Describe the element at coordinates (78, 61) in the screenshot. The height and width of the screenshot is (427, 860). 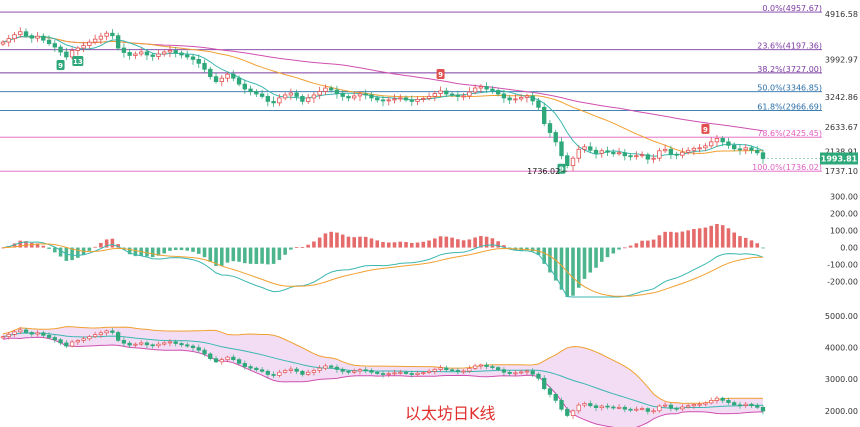
I see `signal-marker: 13` at that location.